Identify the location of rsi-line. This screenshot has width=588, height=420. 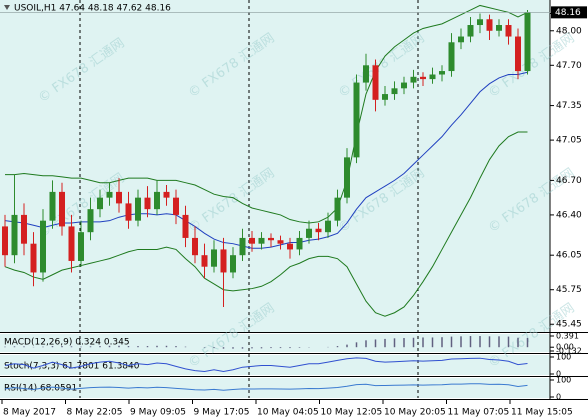
(266, 387).